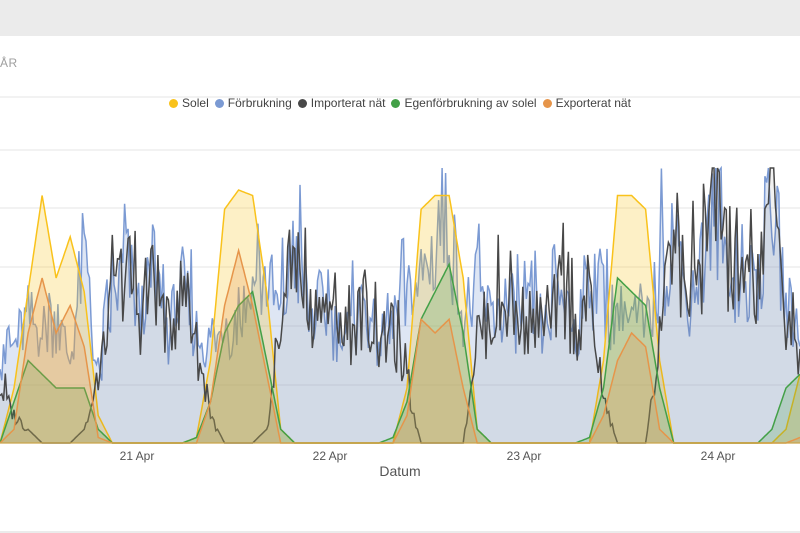 The image size is (800, 533). What do you see at coordinates (470, 103) in the screenshot?
I see `legend-label-3: Egenförbrukning av solel` at bounding box center [470, 103].